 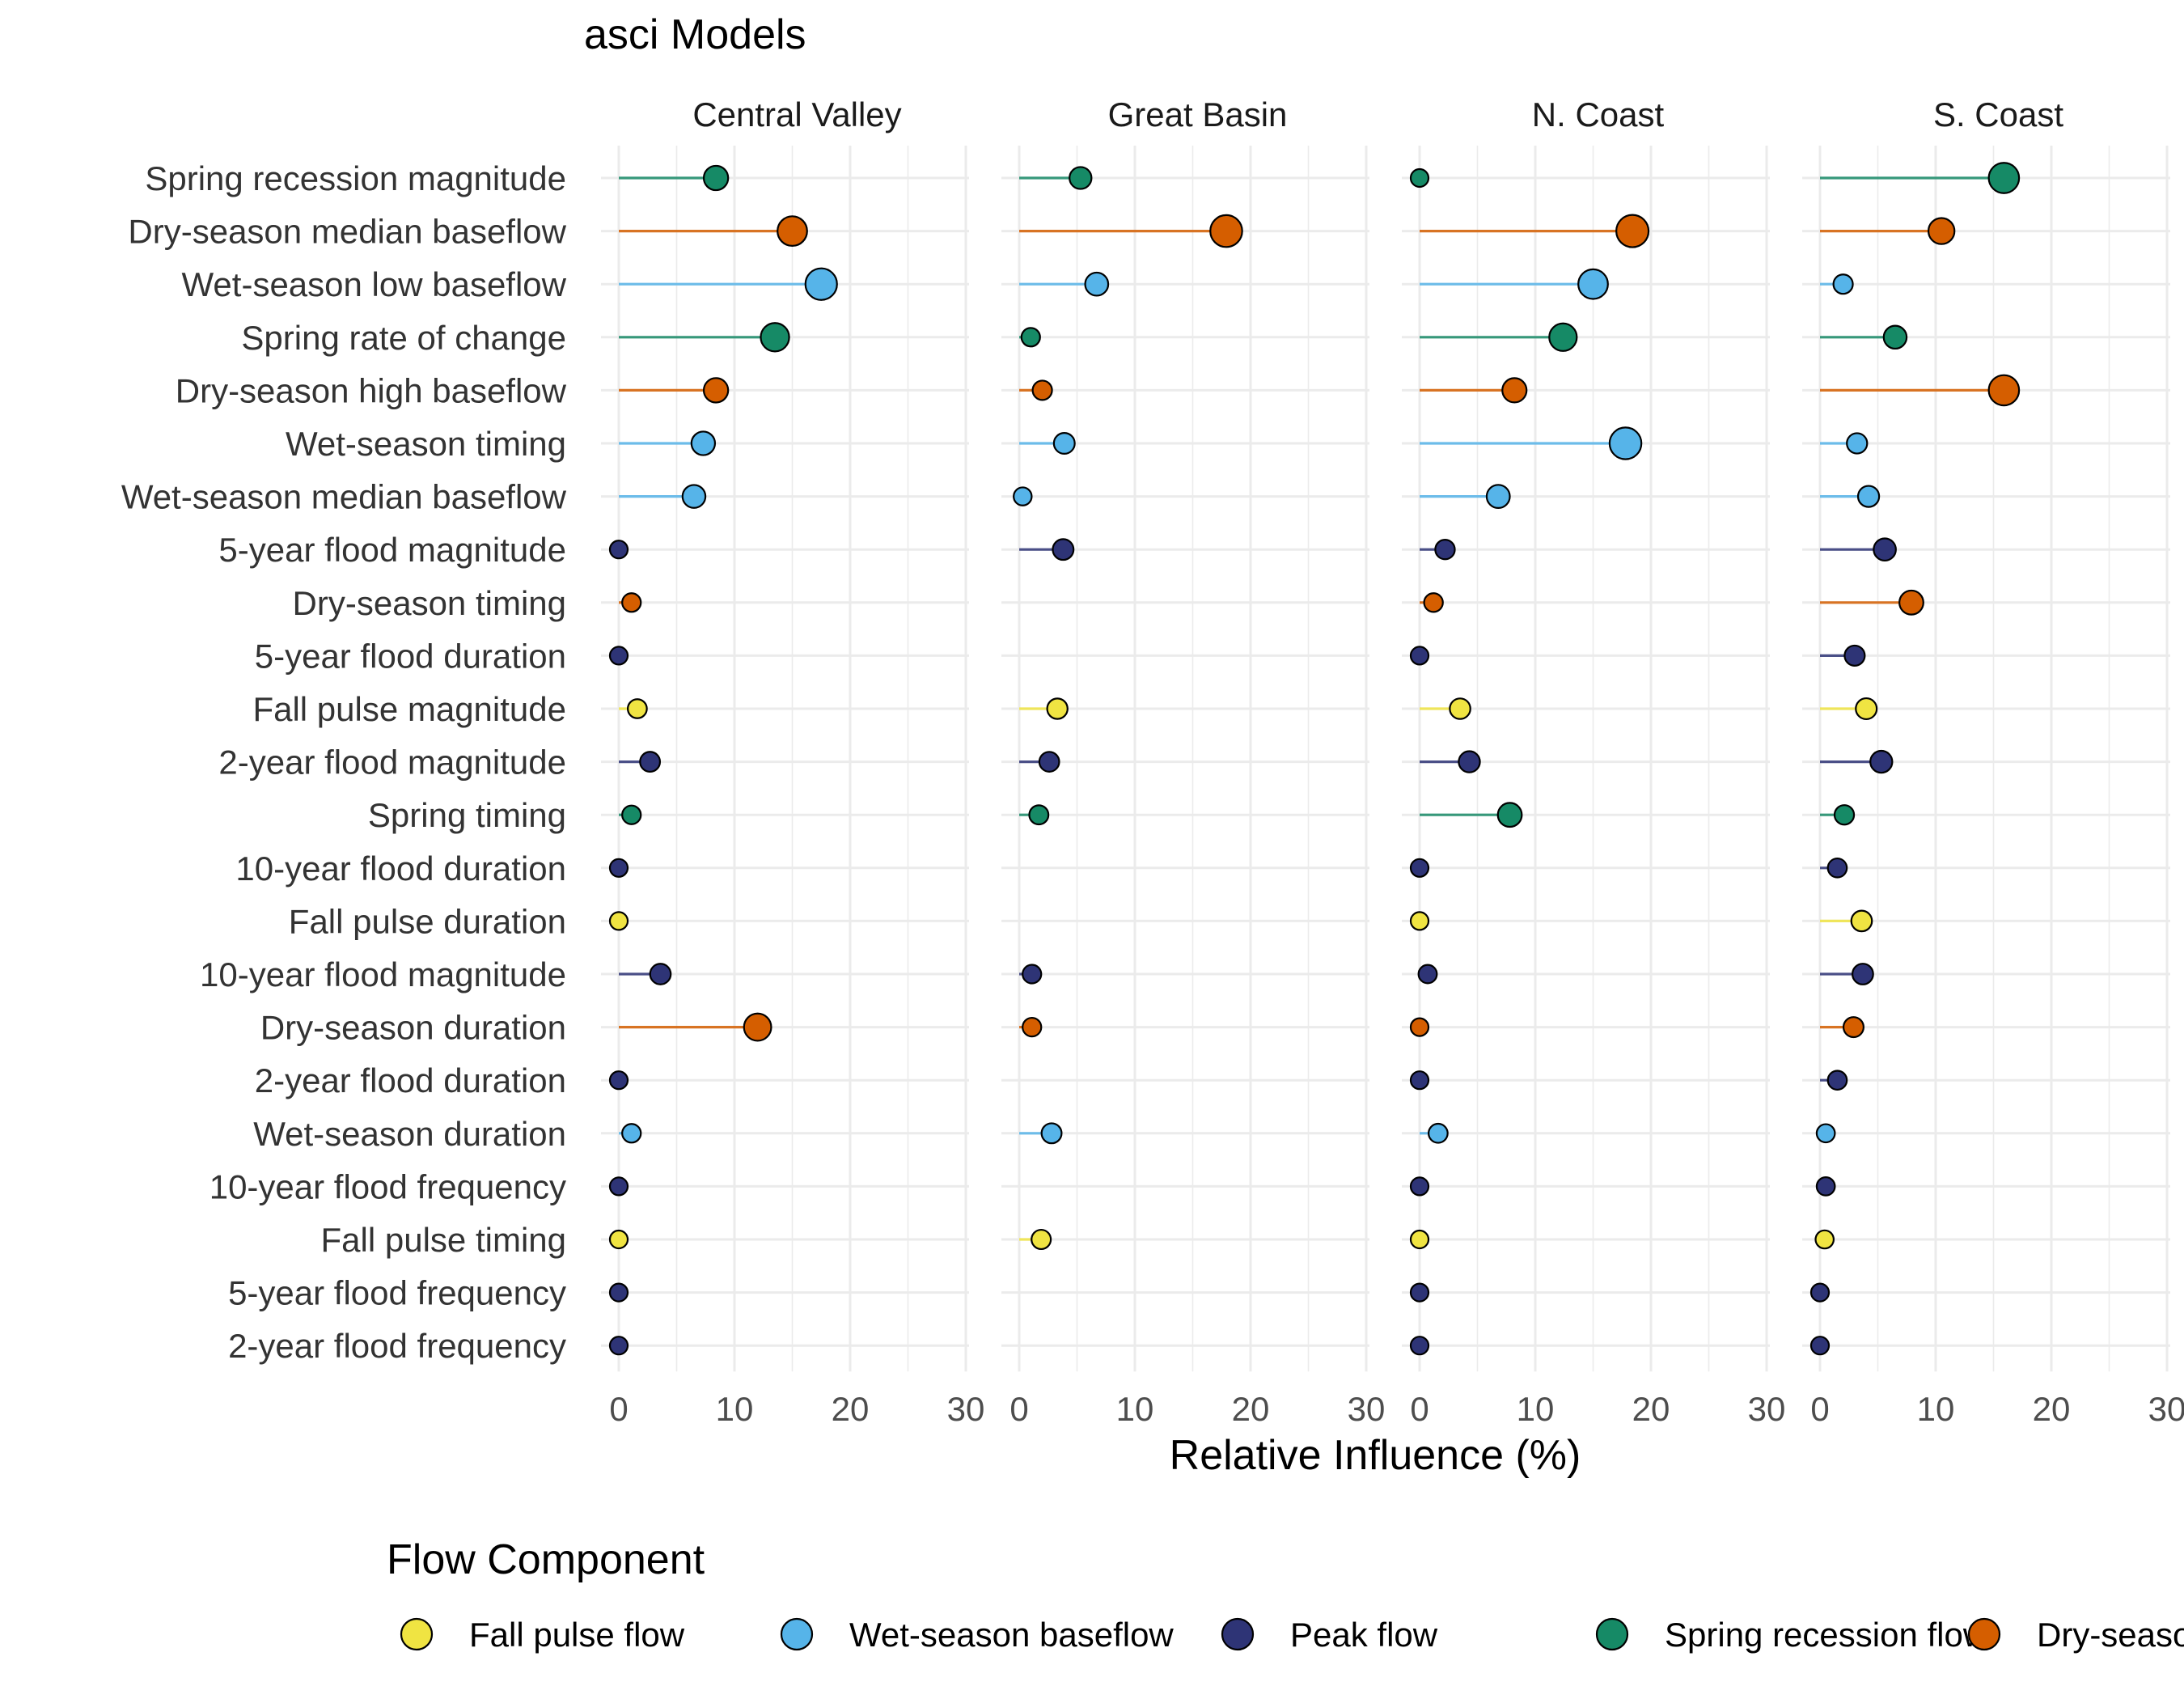 I want to click on legend-label: Peak flow, so click(x=1364, y=1635).